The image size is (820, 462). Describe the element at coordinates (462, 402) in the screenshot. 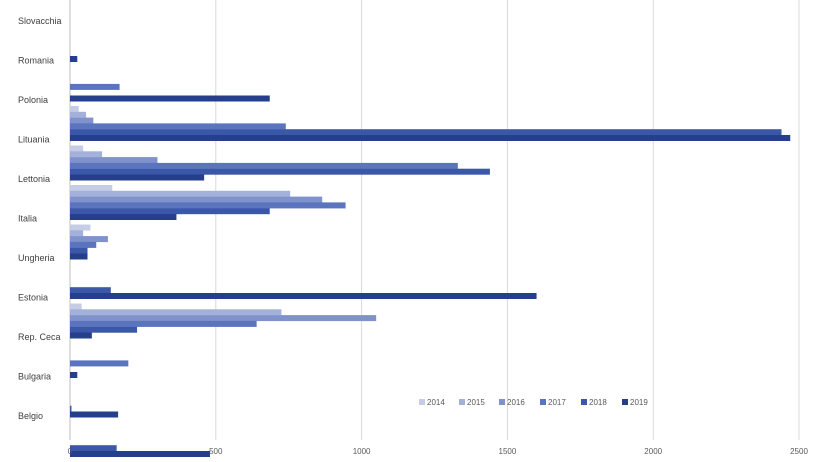

I see `legend-swatch-2015` at that location.